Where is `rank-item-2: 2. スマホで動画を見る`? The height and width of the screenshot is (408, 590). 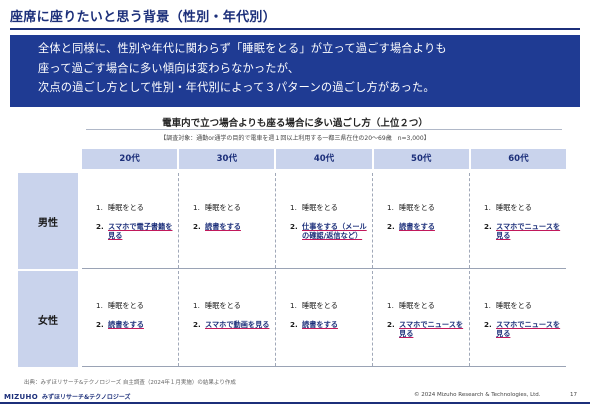 rank-item-2: 2. スマホで動画を見る is located at coordinates (232, 325).